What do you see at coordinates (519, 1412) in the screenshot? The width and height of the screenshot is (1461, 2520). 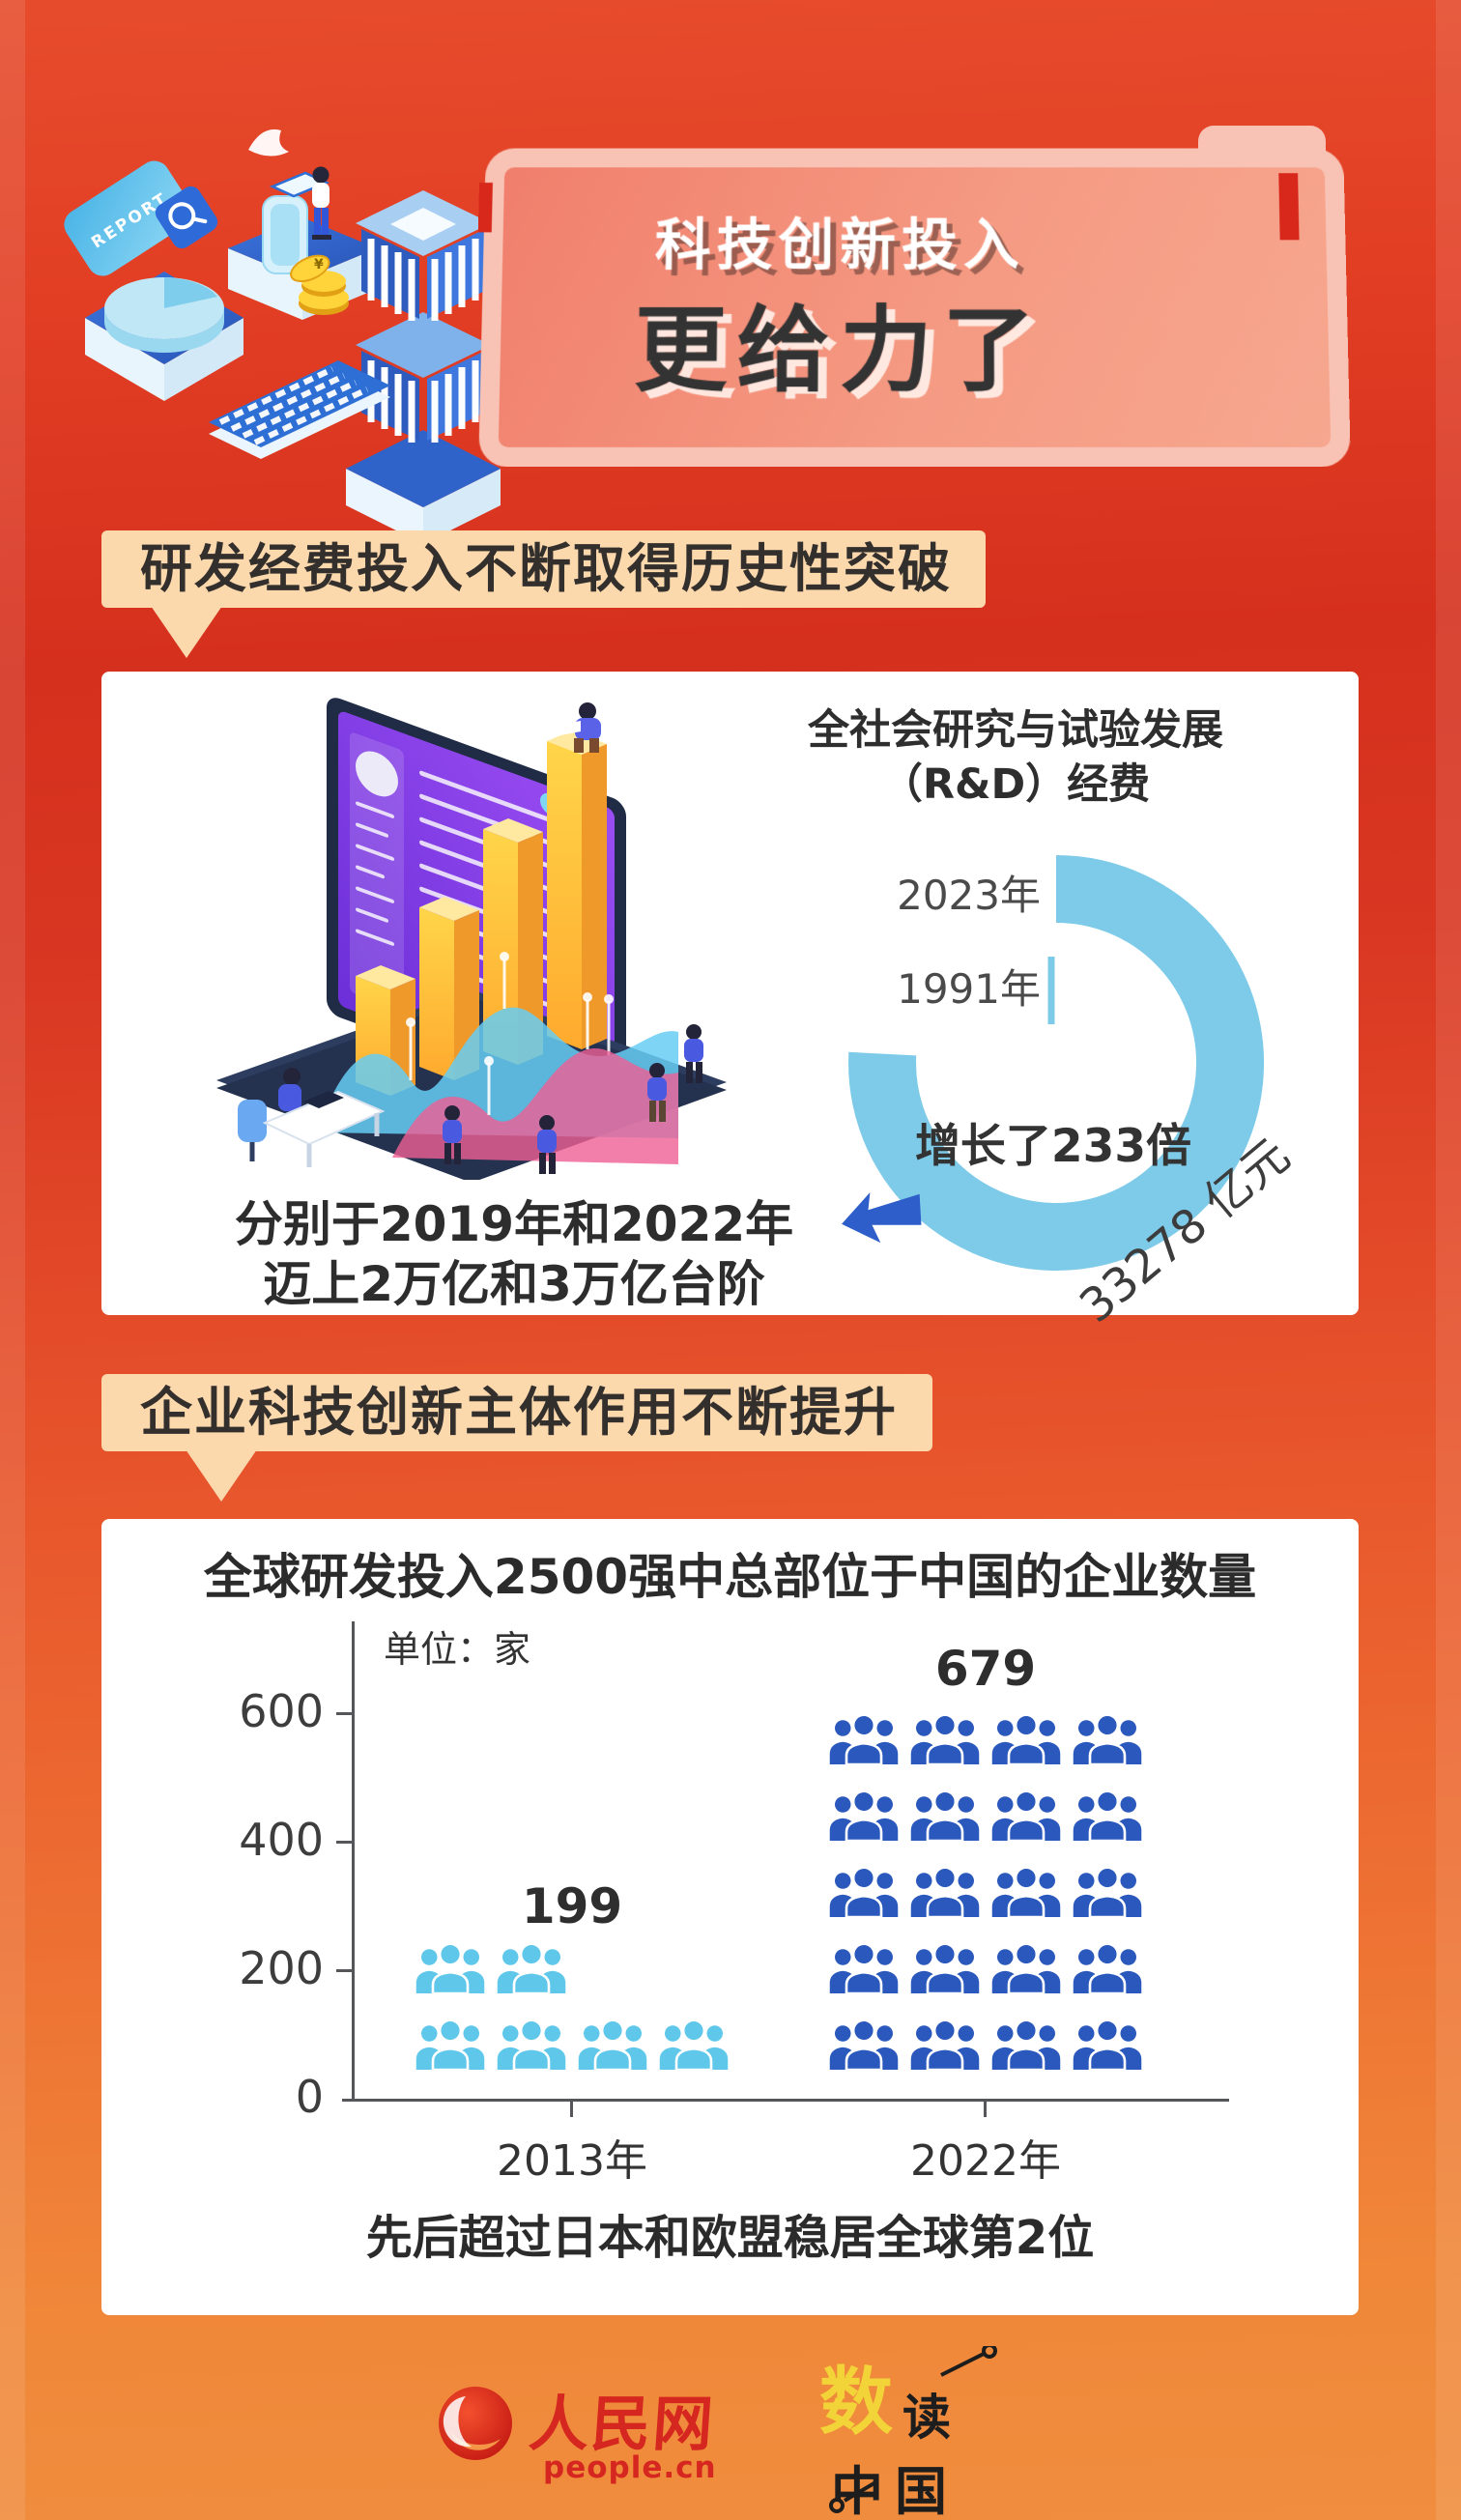 I see `section2-banner-label: 企业科技创新主体作用不断提升` at bounding box center [519, 1412].